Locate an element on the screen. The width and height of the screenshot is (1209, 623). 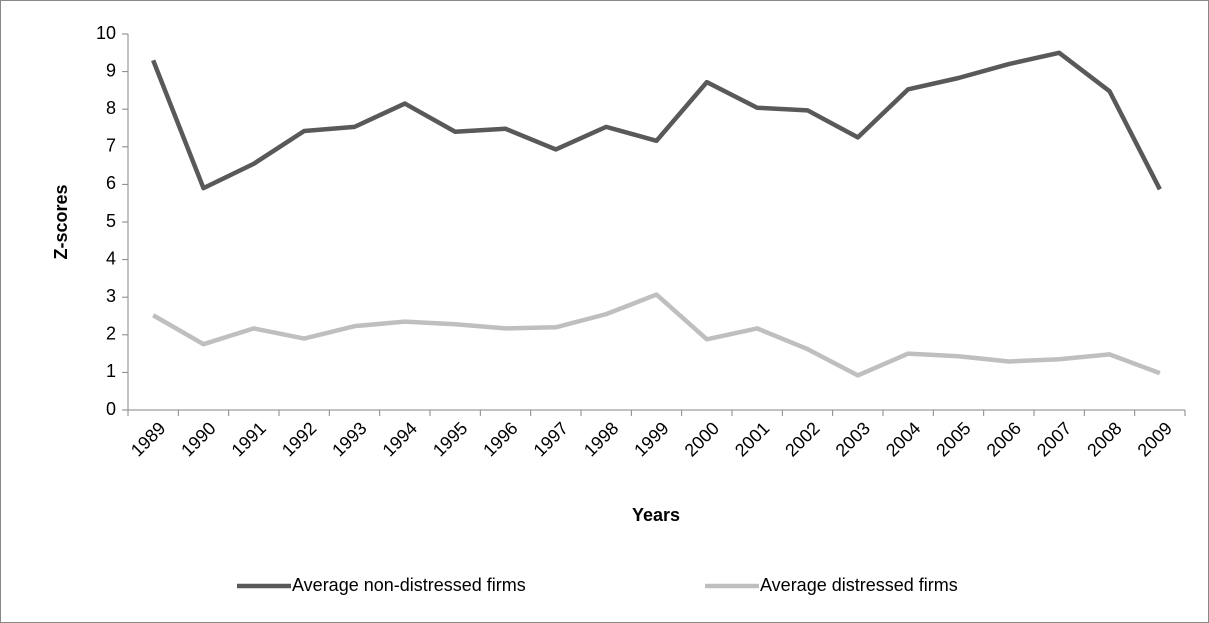
y-tick-label: 2 is located at coordinates (111, 334).